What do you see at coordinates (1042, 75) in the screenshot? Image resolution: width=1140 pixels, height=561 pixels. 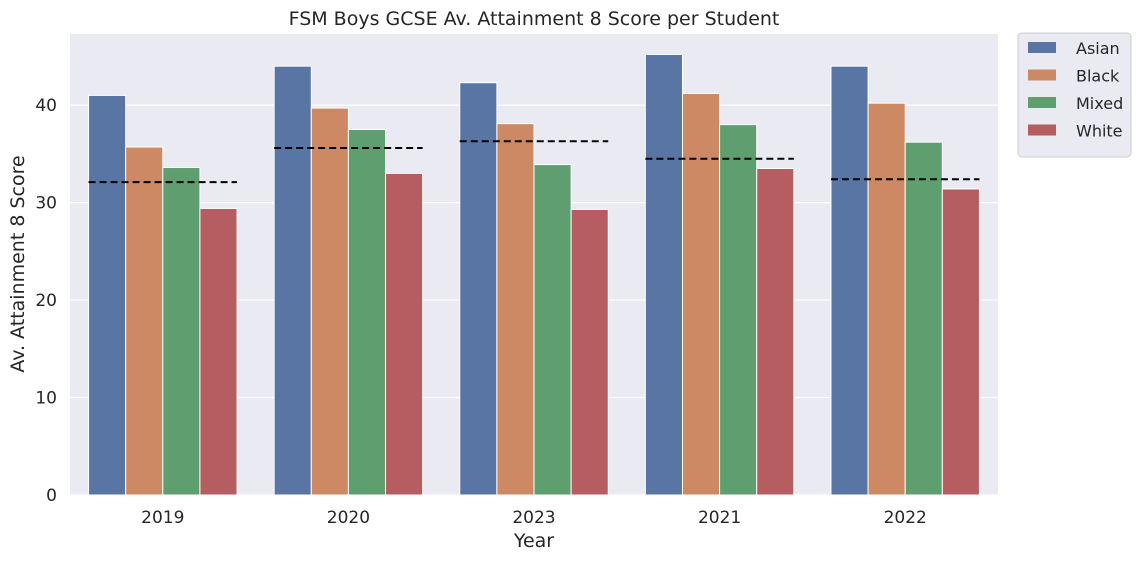 I see `legend-swatch-black` at bounding box center [1042, 75].